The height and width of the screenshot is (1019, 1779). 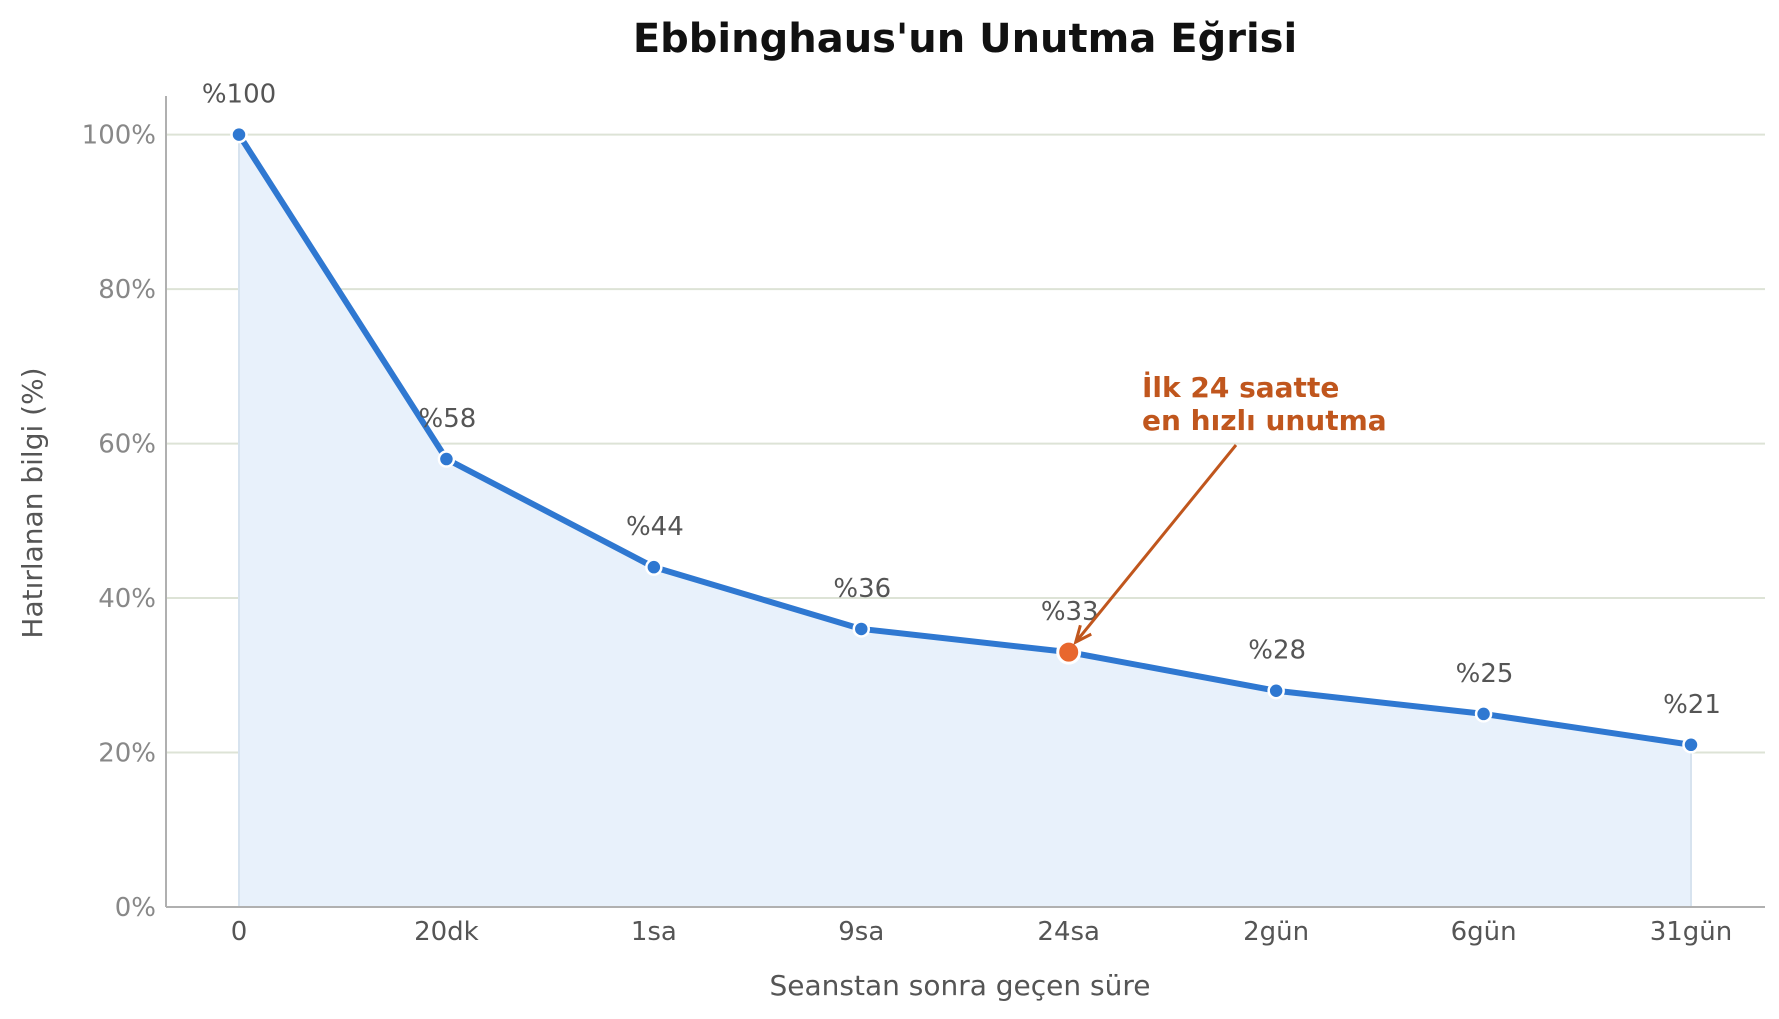 What do you see at coordinates (239, 932) in the screenshot?
I see `x-tick-label: 0` at bounding box center [239, 932].